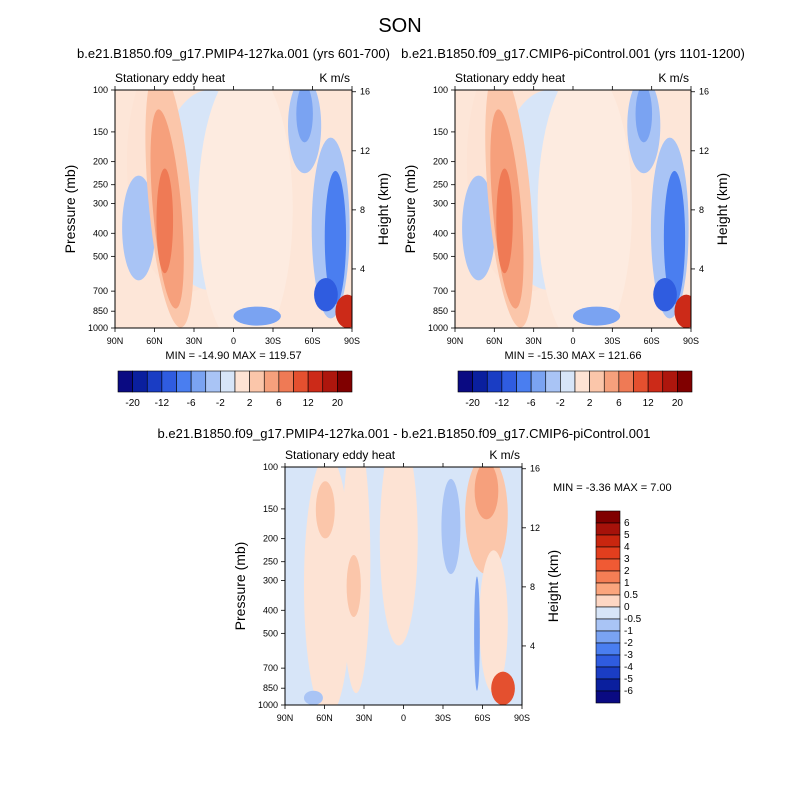 The height and width of the screenshot is (800, 800). What do you see at coordinates (399, 26) in the screenshot?
I see `season-title: SON` at bounding box center [399, 26].